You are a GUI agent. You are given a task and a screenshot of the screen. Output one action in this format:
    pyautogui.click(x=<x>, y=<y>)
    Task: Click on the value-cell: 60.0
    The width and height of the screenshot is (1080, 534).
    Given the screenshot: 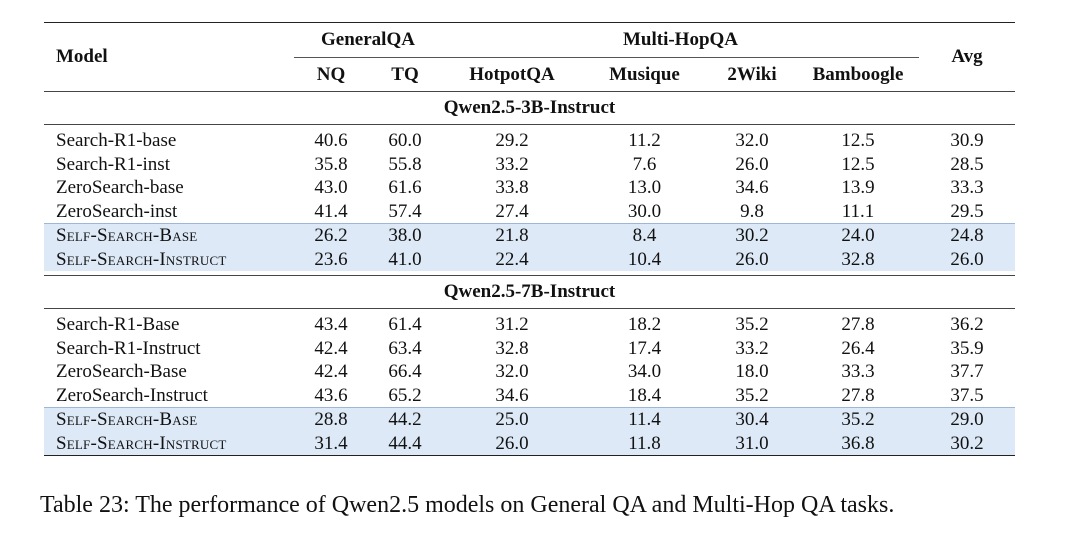 What is the action you would take?
    pyautogui.click(x=405, y=140)
    